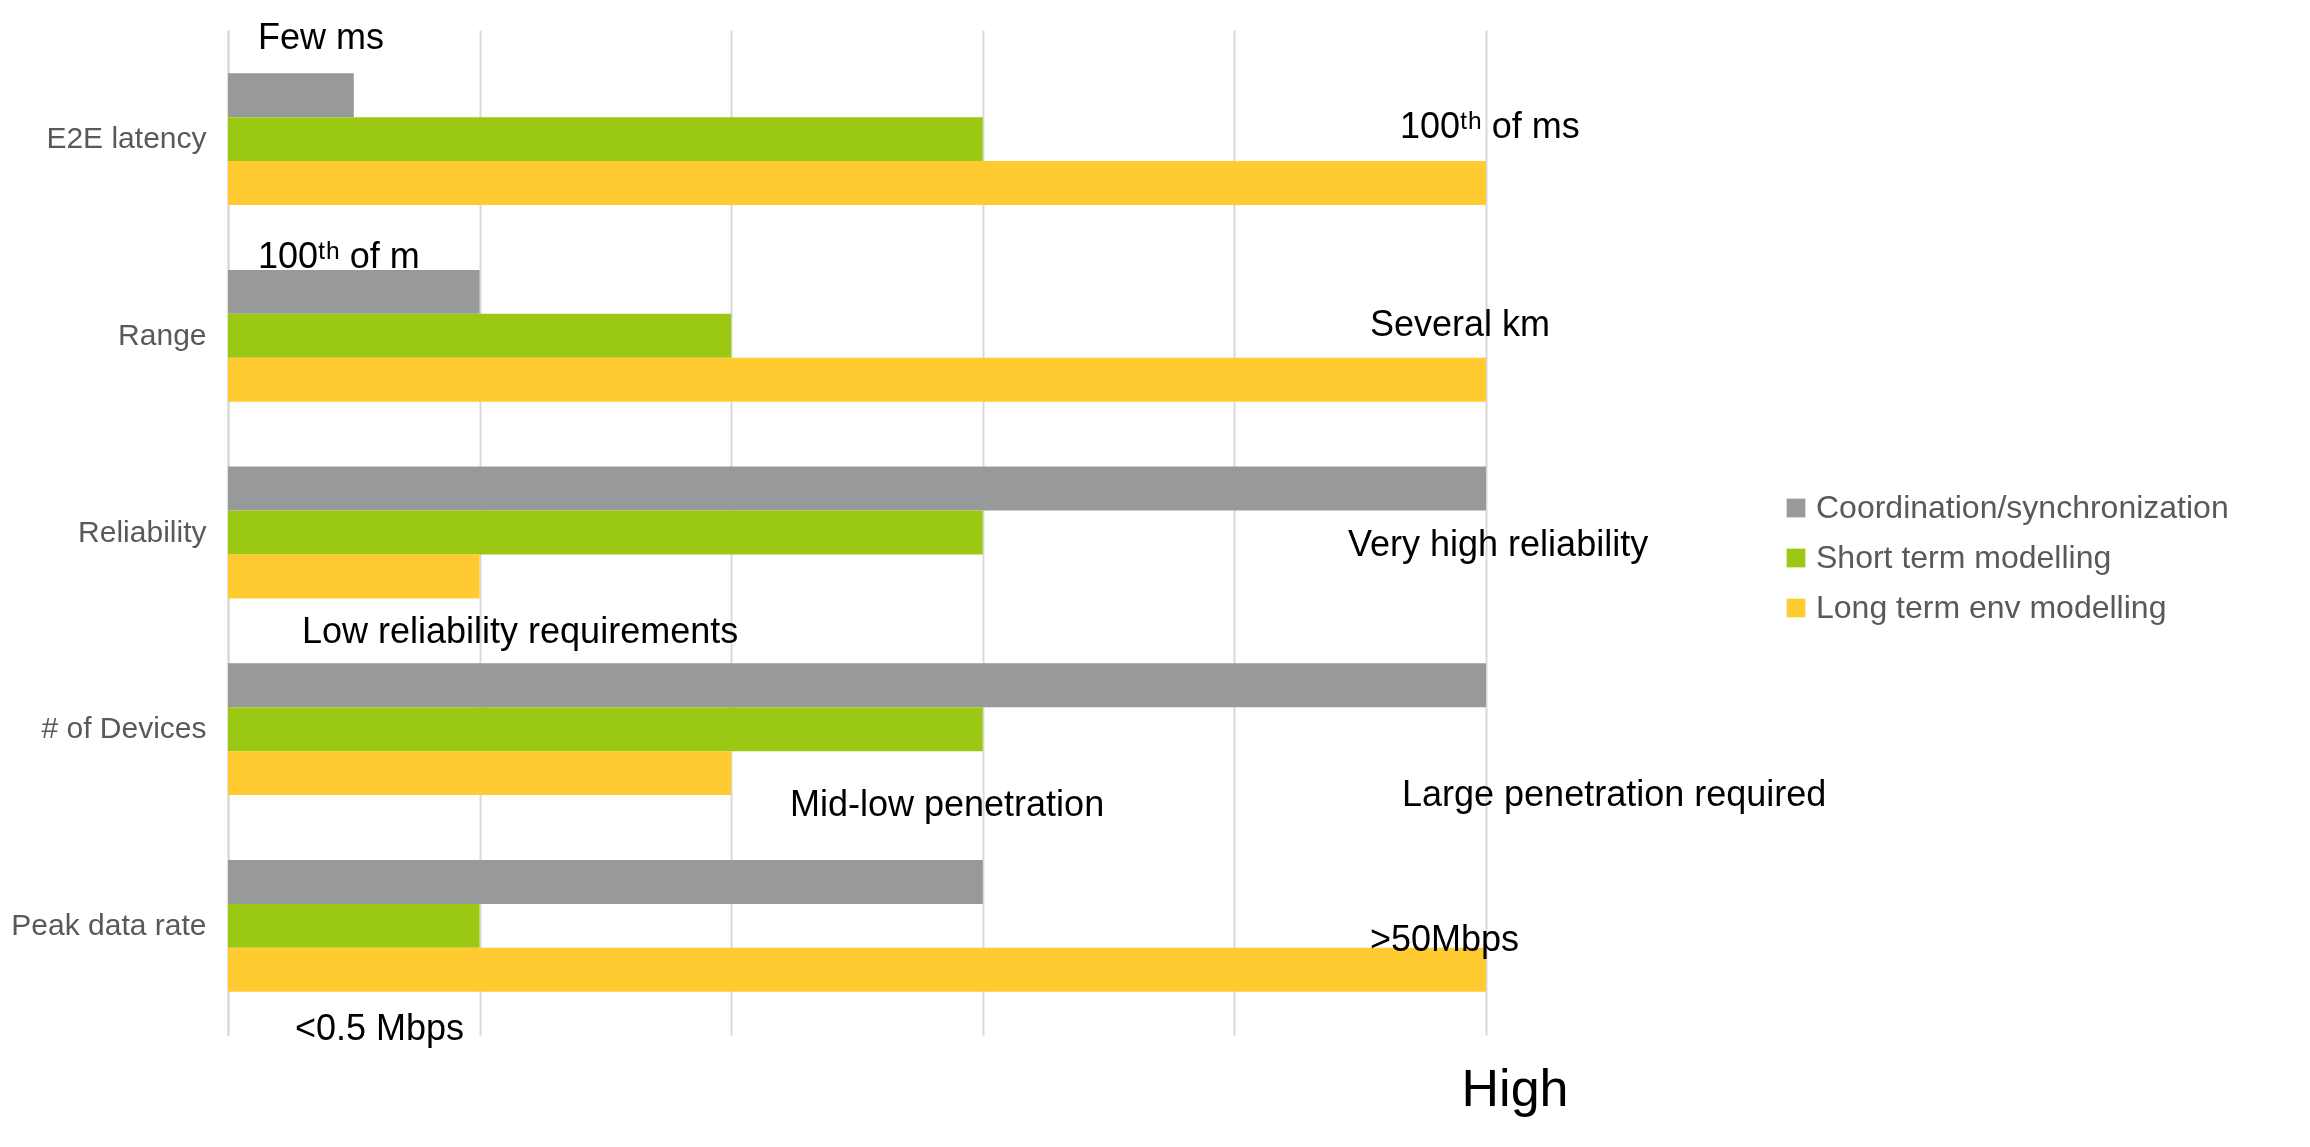  Describe the element at coordinates (124, 728) in the screenshot. I see `y-tick-label: # of Devices` at that location.